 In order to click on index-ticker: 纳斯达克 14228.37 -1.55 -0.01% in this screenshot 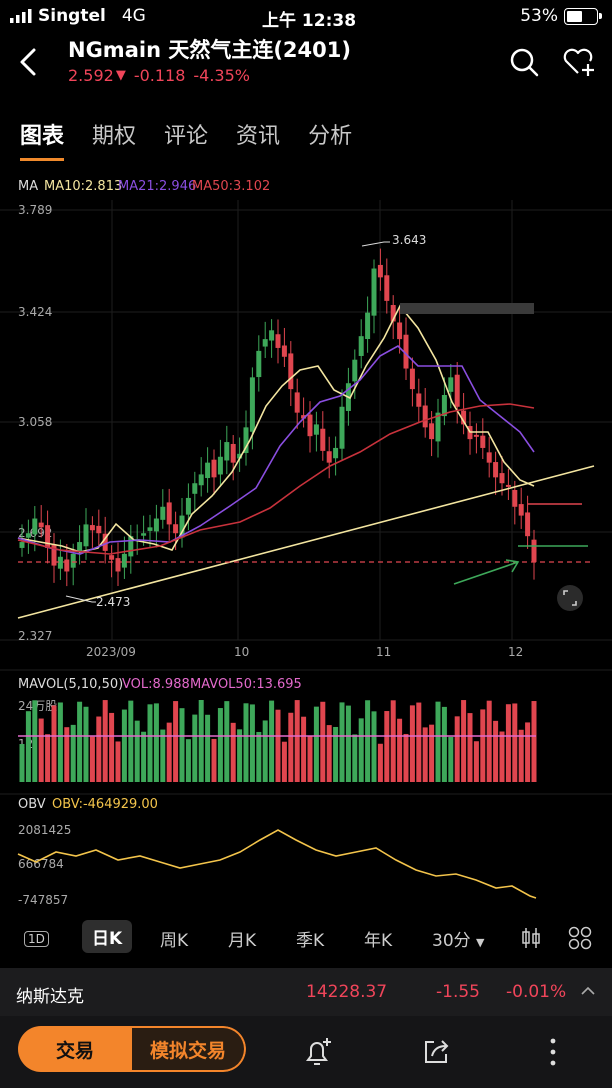, I will do `click(306, 992)`.